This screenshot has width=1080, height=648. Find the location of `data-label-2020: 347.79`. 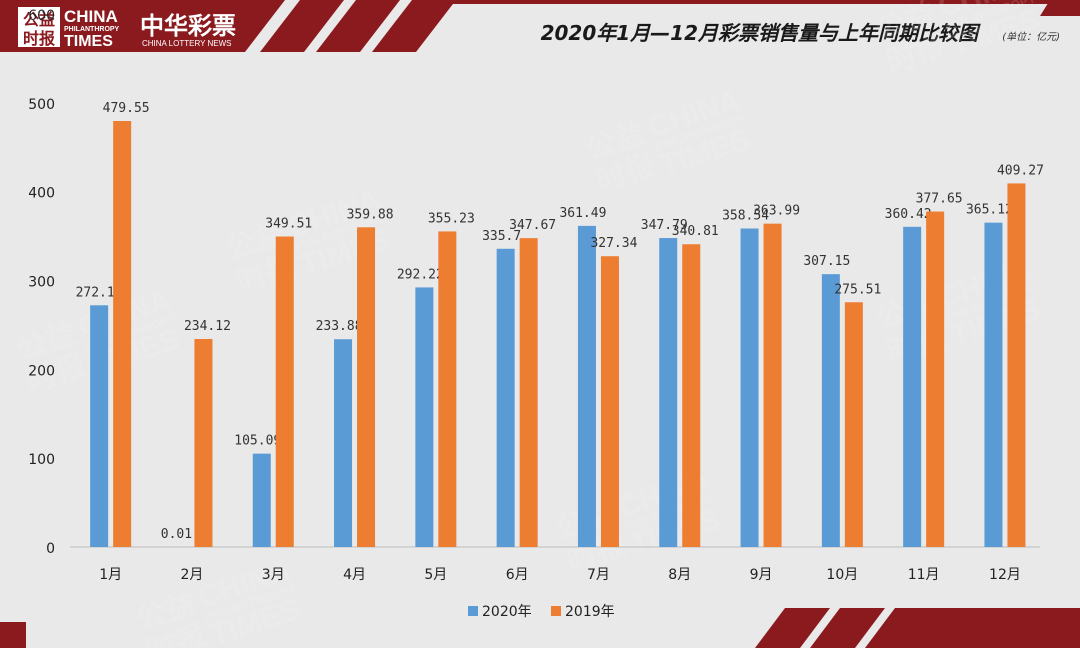

data-label-2020: 347.79 is located at coordinates (664, 225).